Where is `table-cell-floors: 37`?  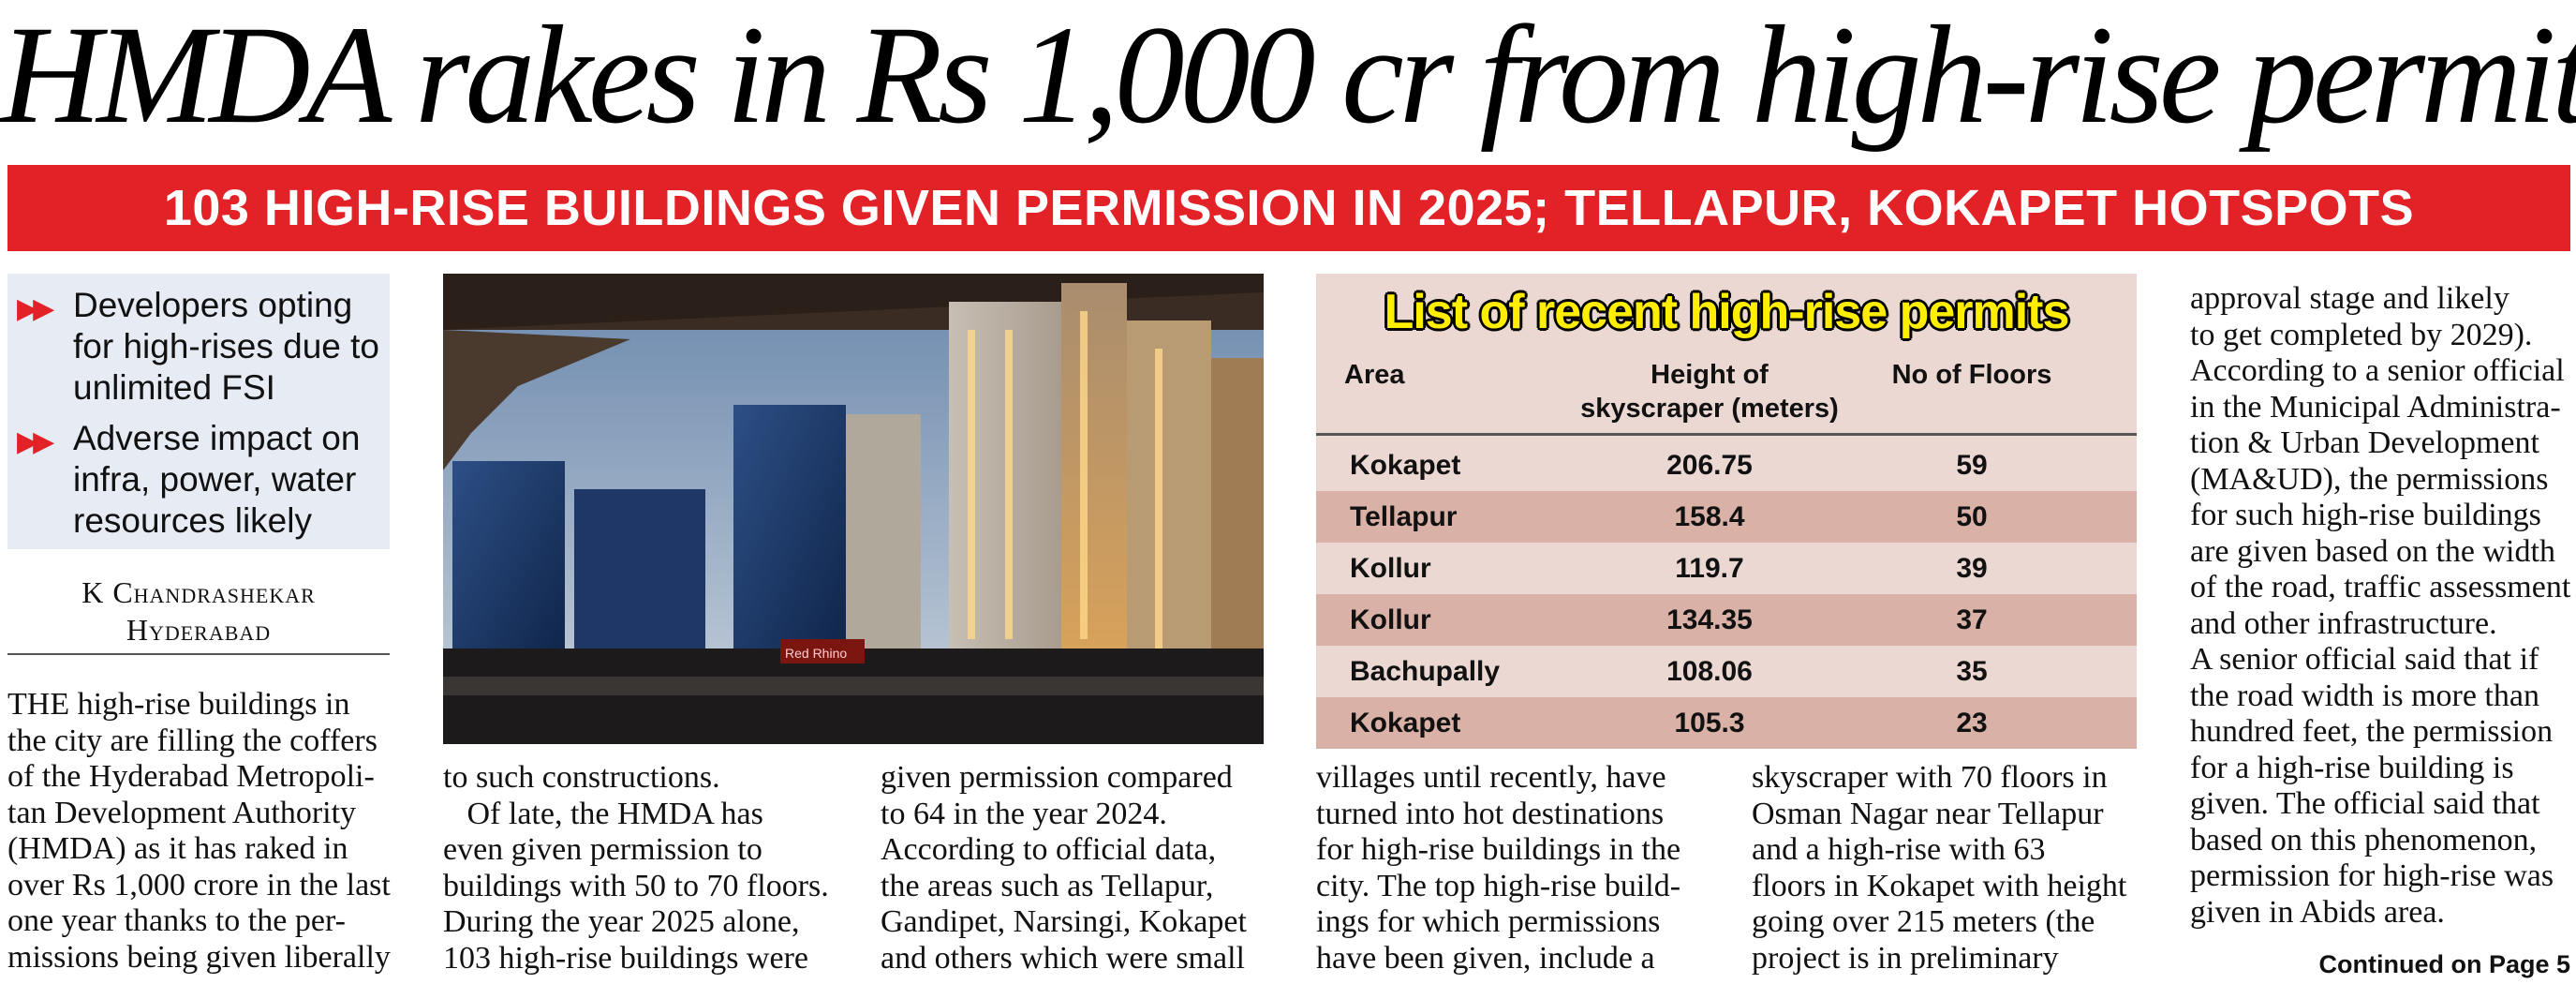 table-cell-floors: 37 is located at coordinates (1972, 620).